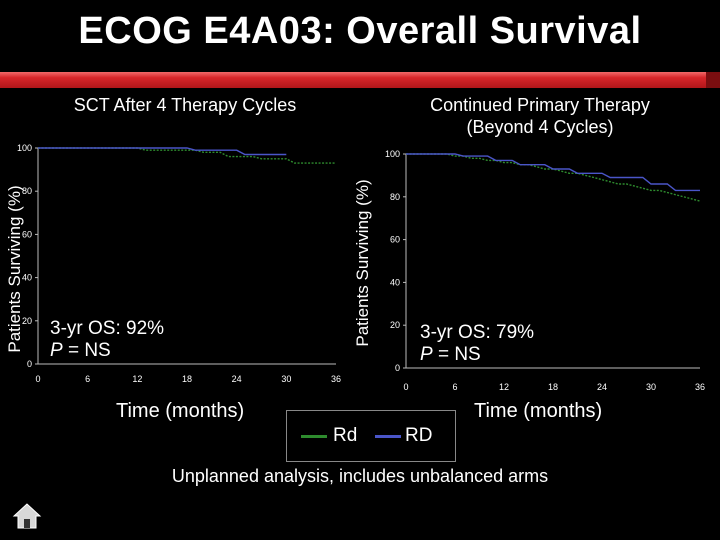 The height and width of the screenshot is (540, 720). I want to click on right-y-tick-label: 80, so click(395, 197).